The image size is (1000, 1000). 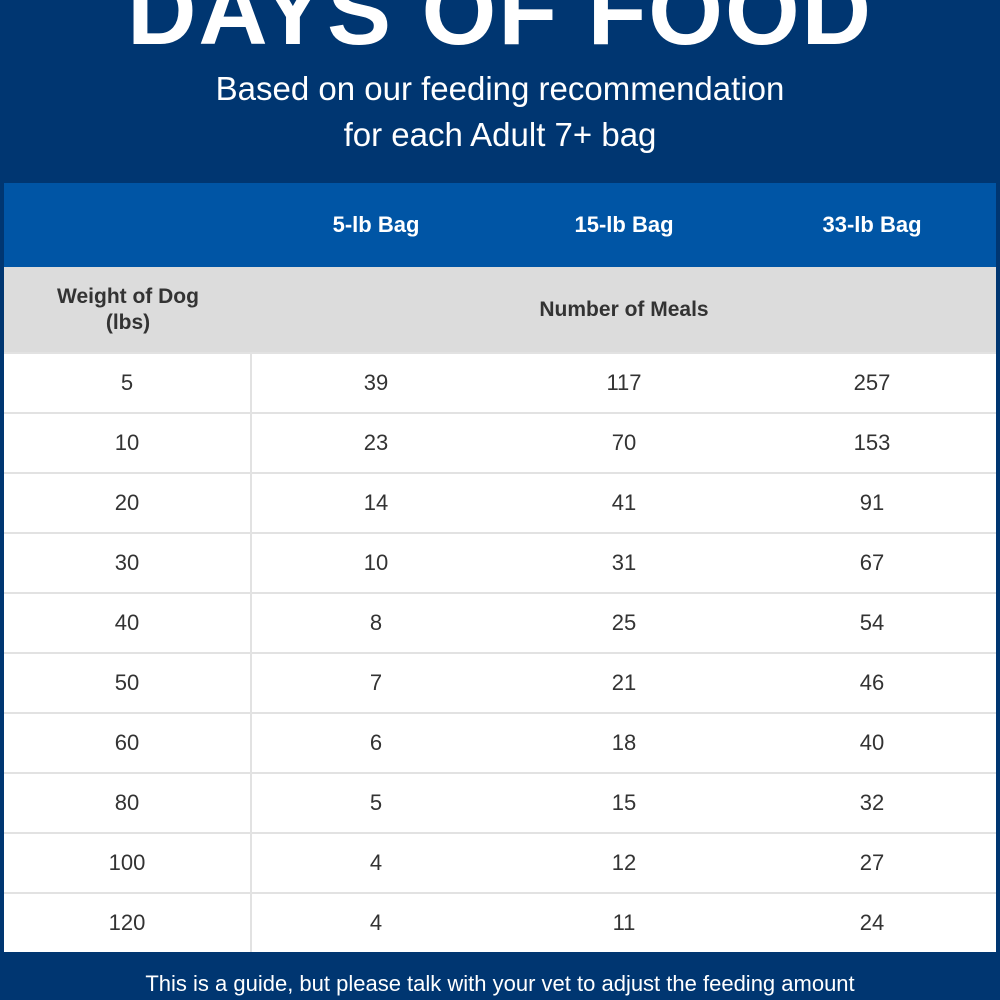 I want to click on meals-cell: 8, so click(x=376, y=622).